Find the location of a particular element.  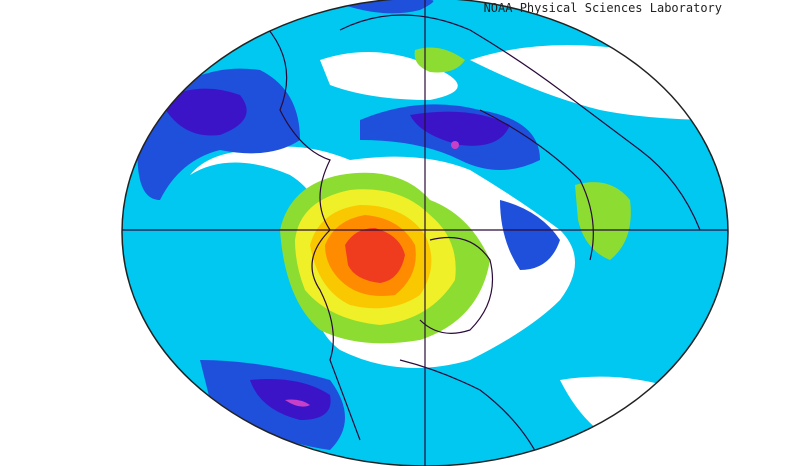

credit: NOAA Physical Sciences Laboratory is located at coordinates (603, 8).